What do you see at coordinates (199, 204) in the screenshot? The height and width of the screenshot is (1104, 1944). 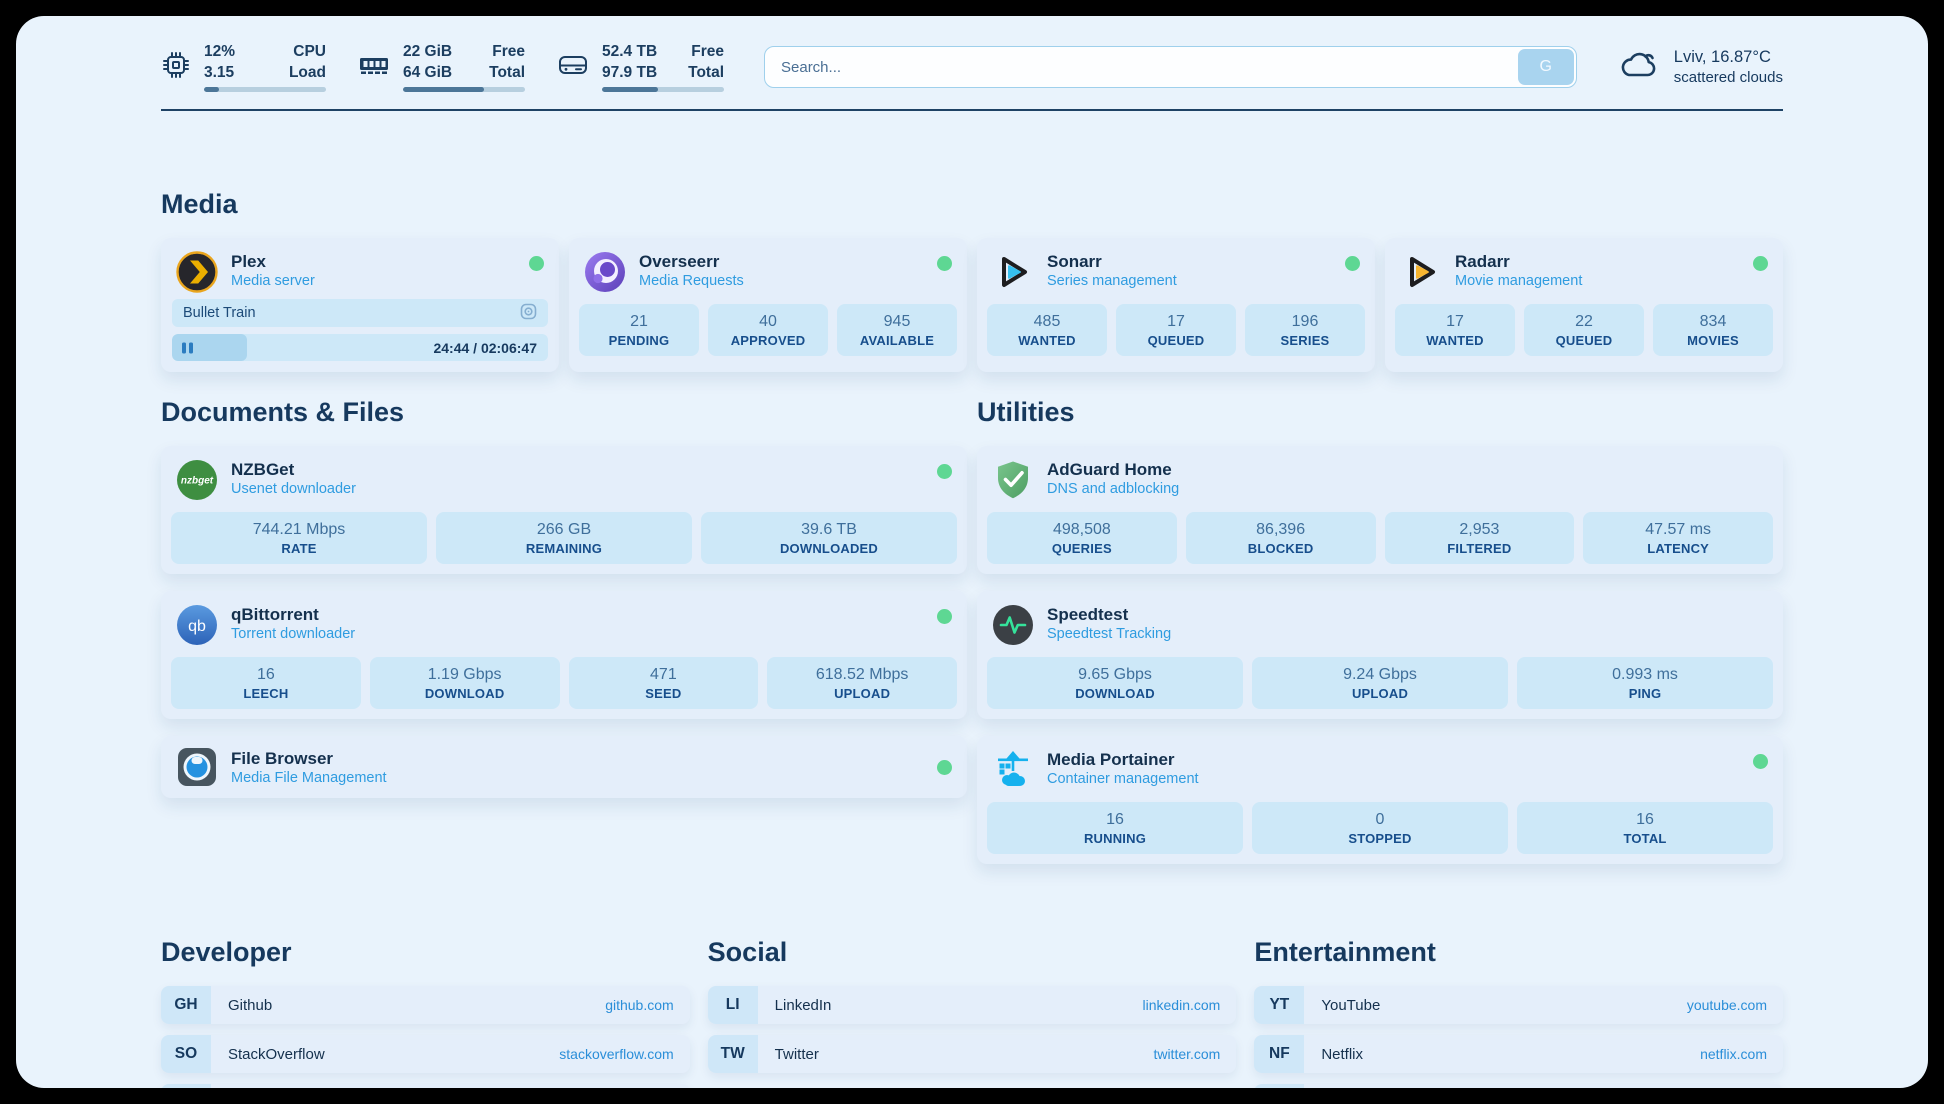 I see `section-title-media: Media` at bounding box center [199, 204].